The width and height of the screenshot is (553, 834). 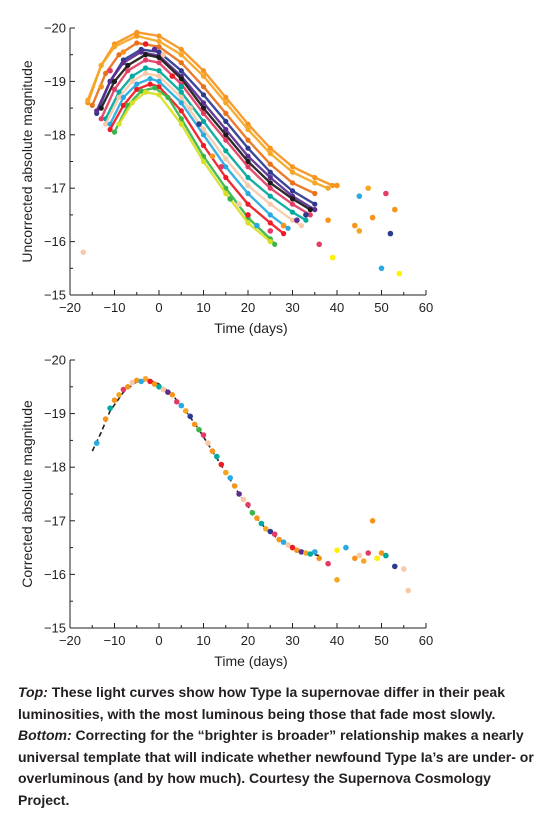 I want to click on y-tick-label: −19, so click(x=55, y=81).